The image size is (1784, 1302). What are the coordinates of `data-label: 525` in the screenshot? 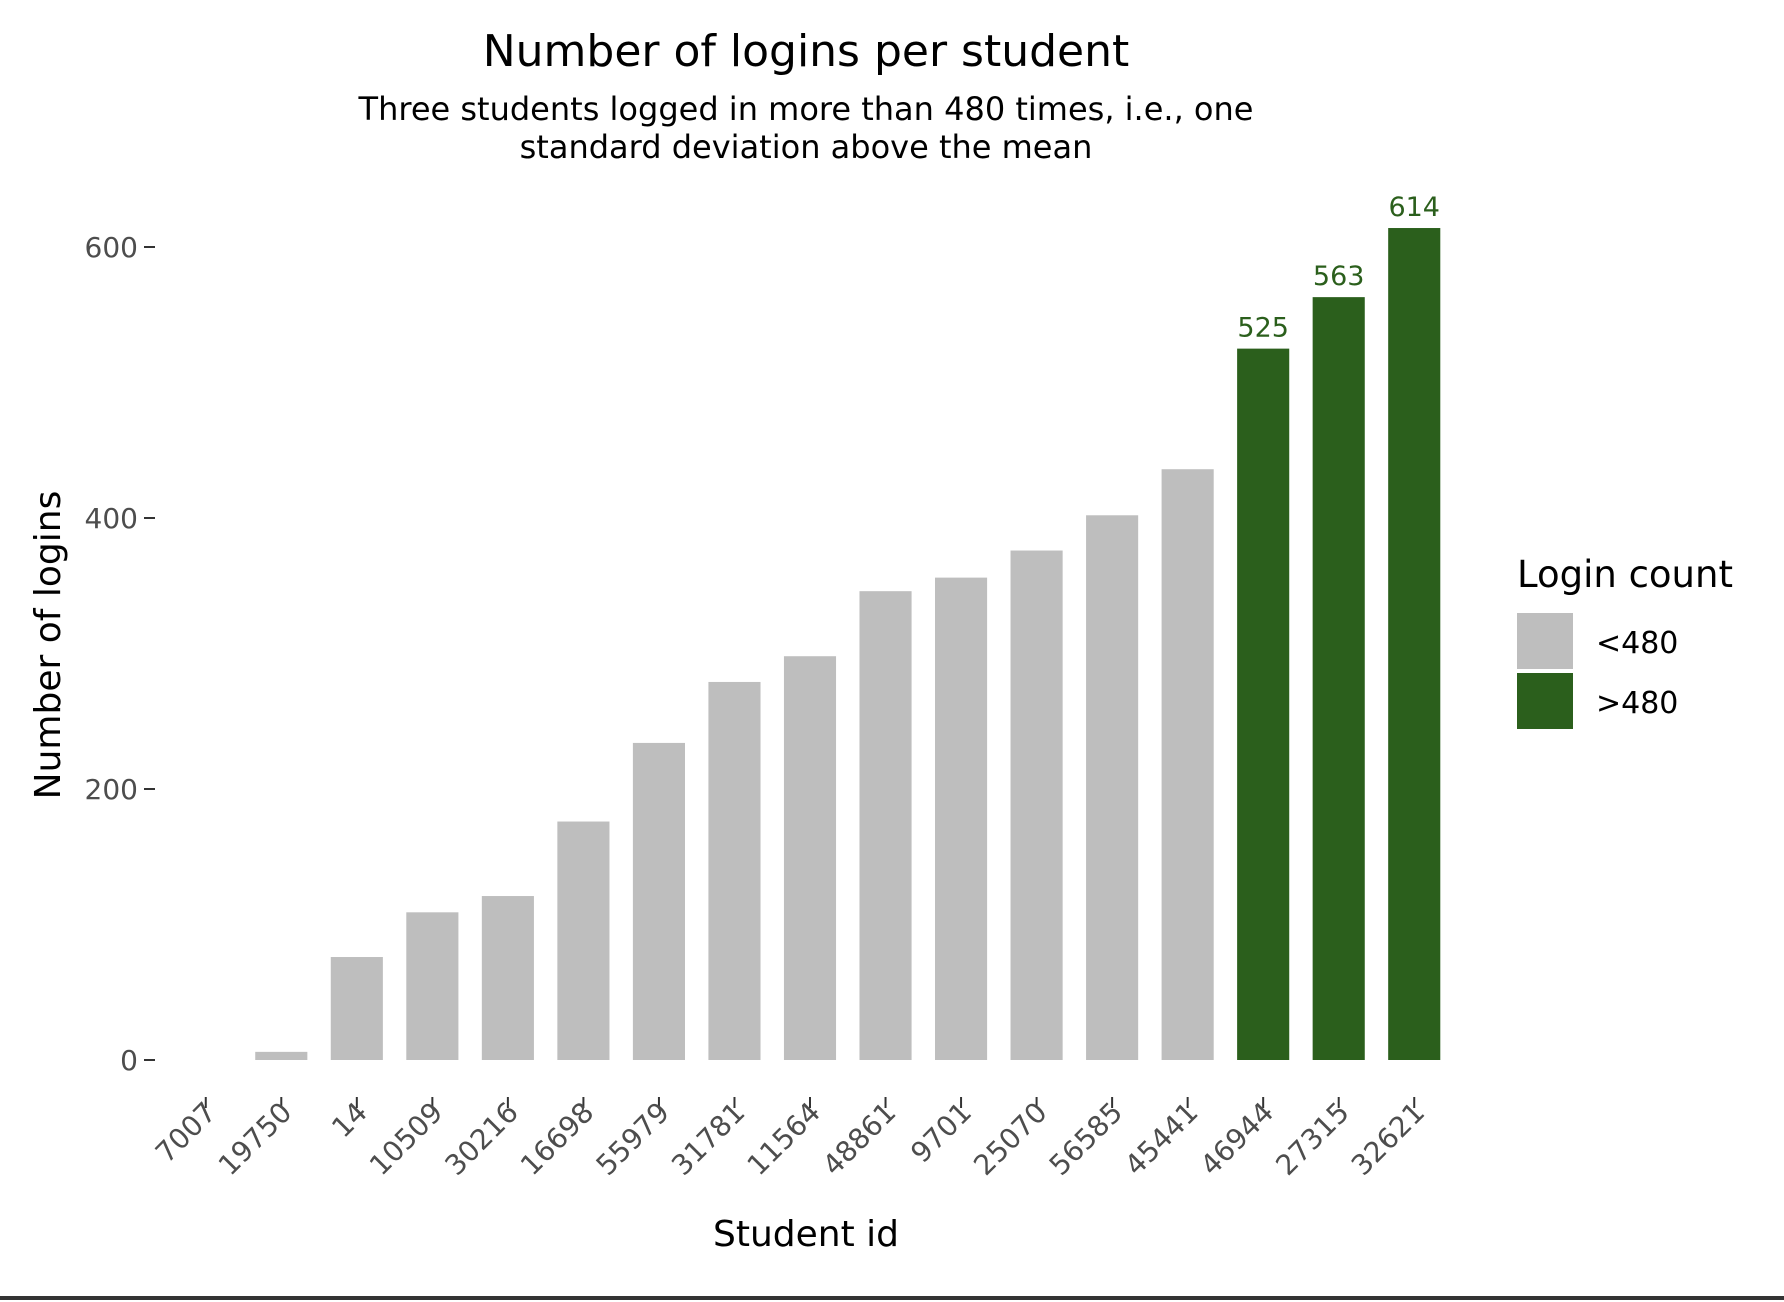 It's located at (1263, 328).